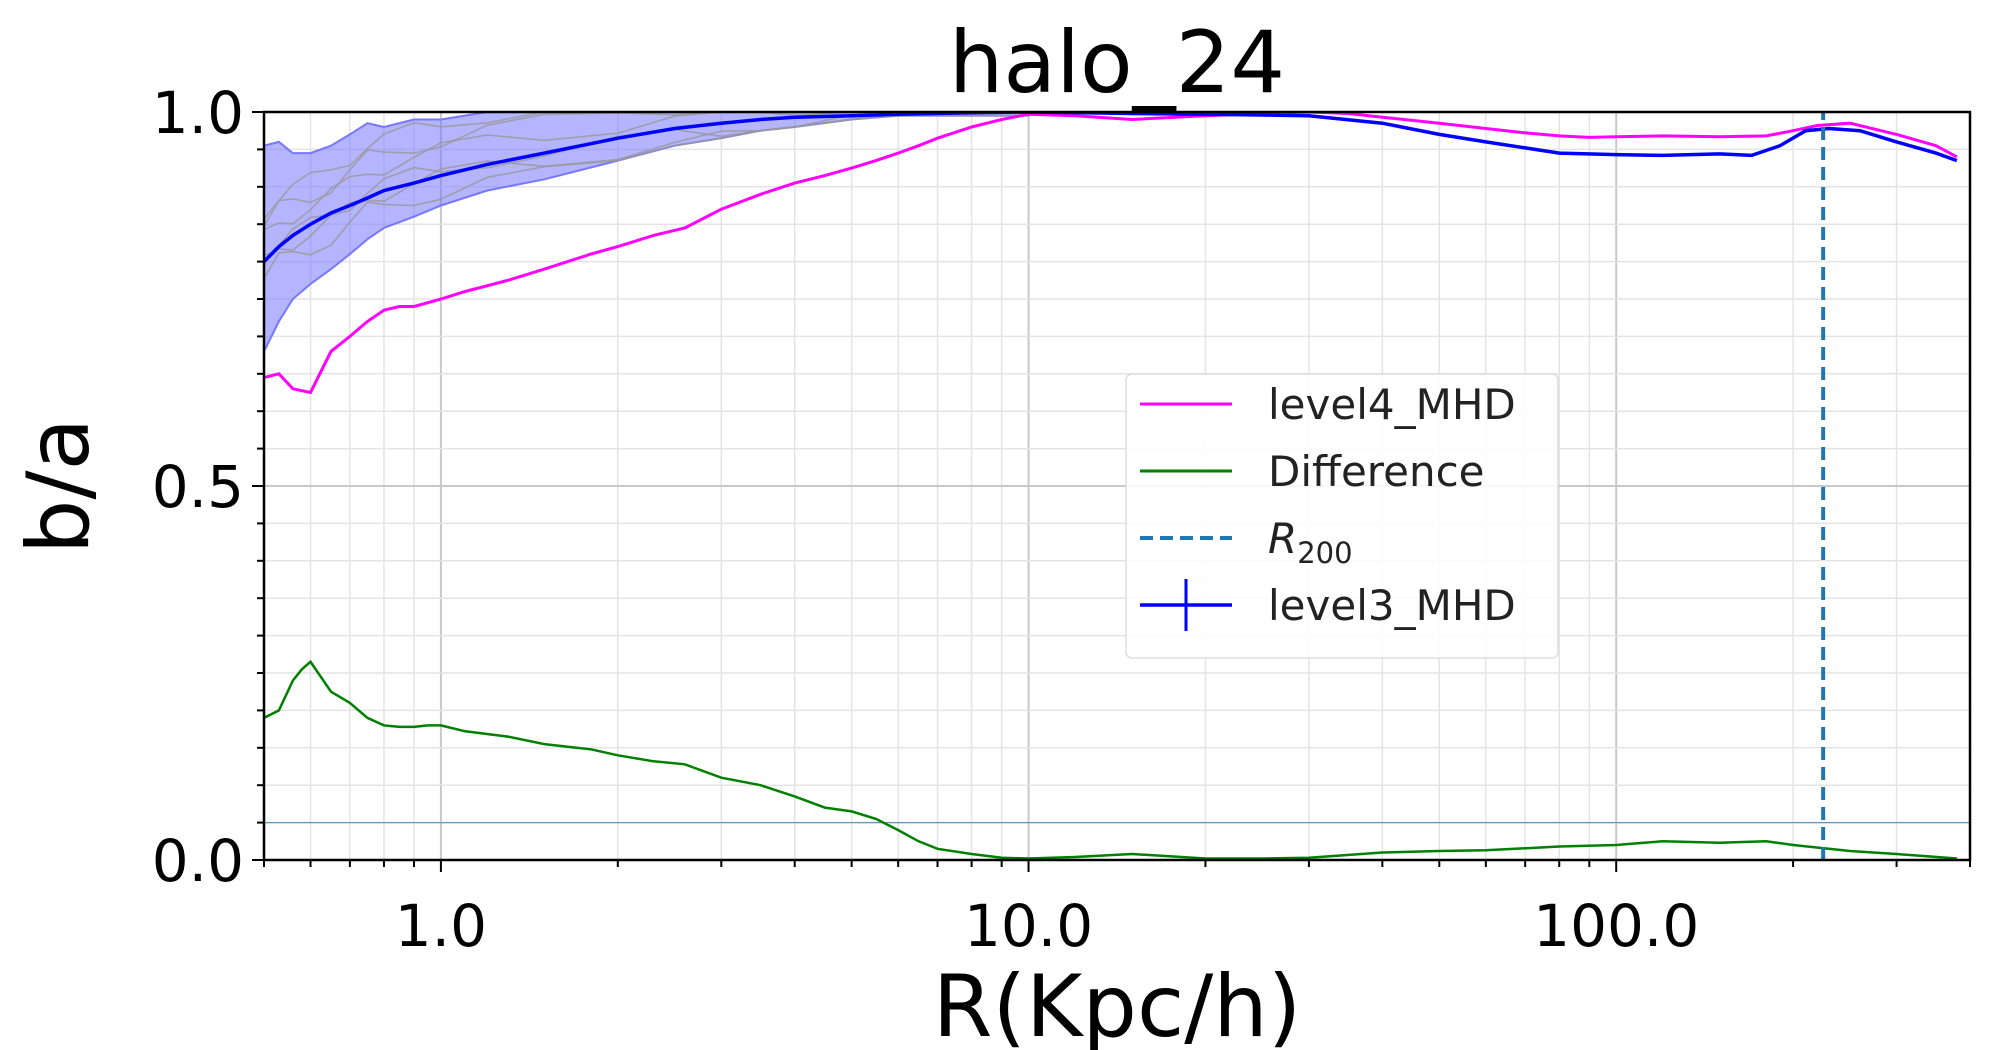 This screenshot has width=2002, height=1050. What do you see at coordinates (198, 487) in the screenshot?
I see `y-tick-label: 0.5` at bounding box center [198, 487].